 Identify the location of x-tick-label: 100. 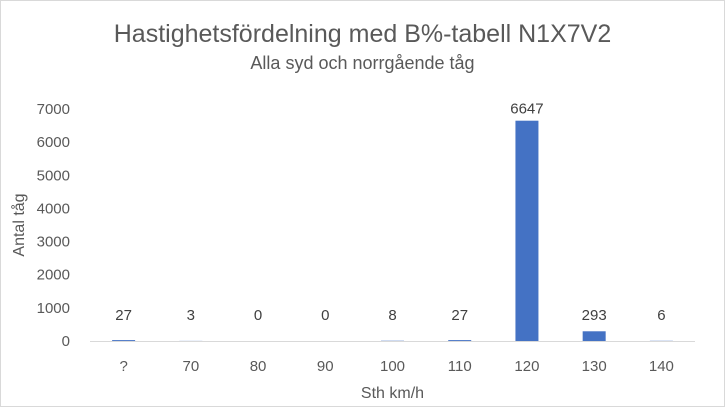
(392, 366).